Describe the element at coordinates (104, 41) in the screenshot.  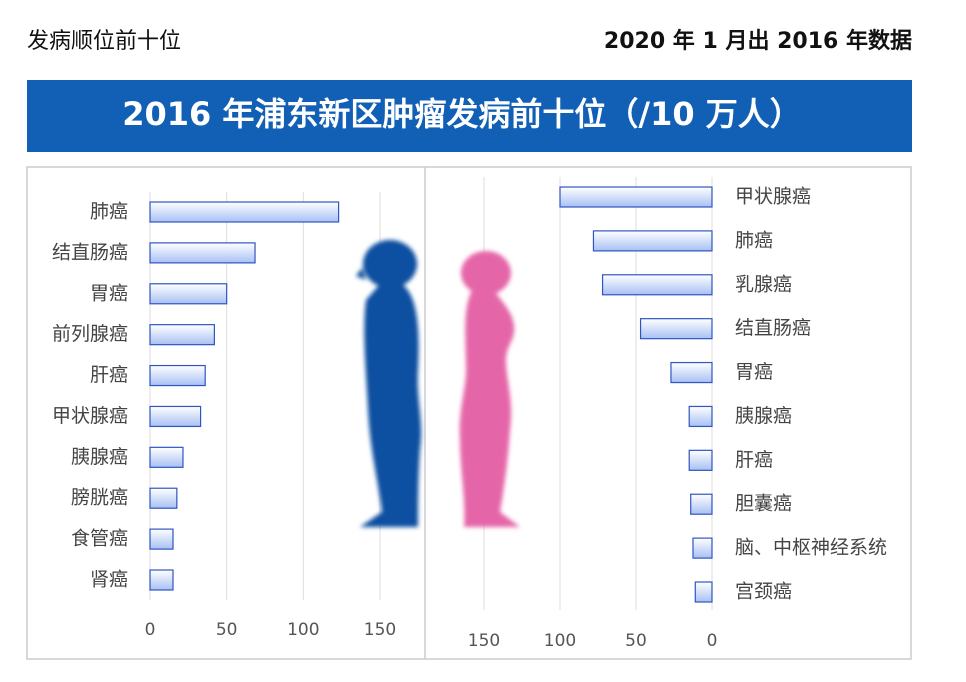
I see `header-left: 发病顺位前十位` at that location.